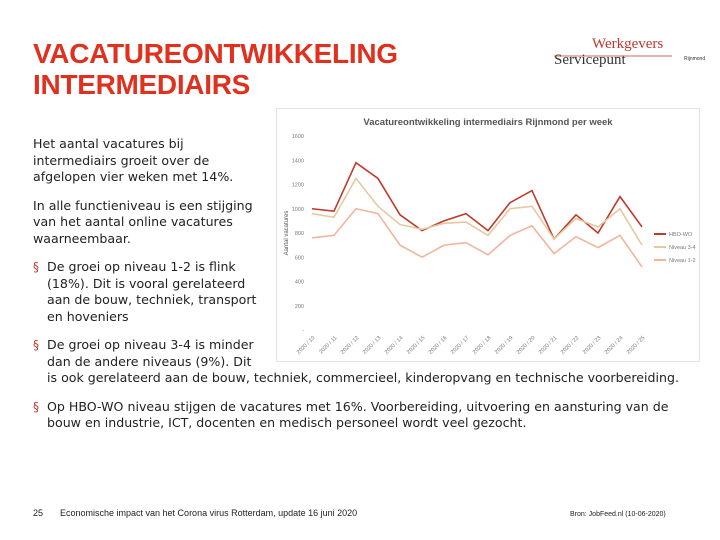  What do you see at coordinates (681, 235) in the screenshot?
I see `legend-label: HBO-WO` at bounding box center [681, 235].